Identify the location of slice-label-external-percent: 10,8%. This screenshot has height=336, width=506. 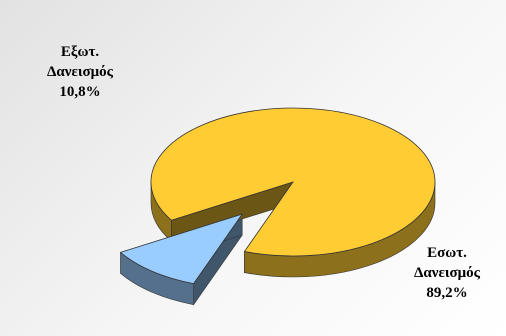
(80, 92).